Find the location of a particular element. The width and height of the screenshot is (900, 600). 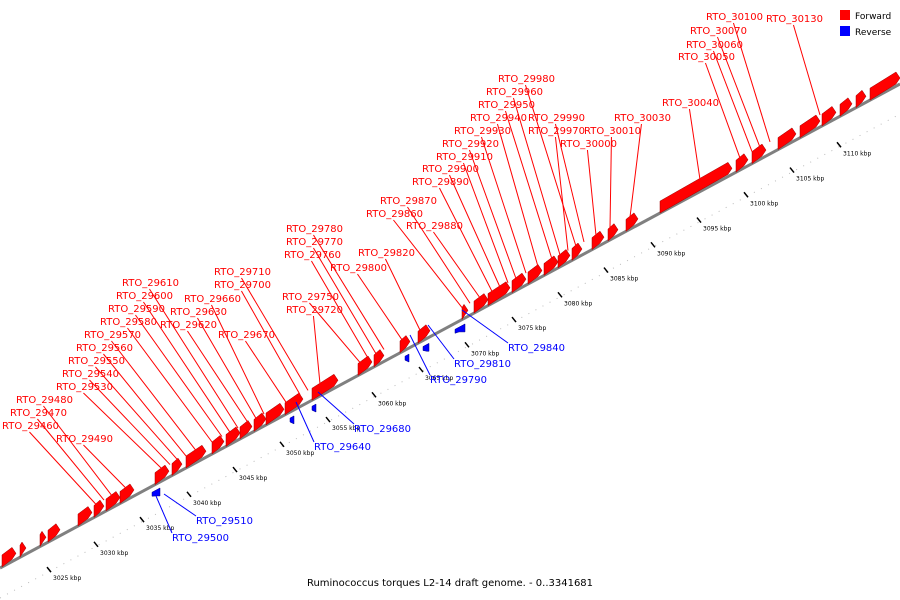

reverse-gene-label: RTO_29810 is located at coordinates (482, 364).